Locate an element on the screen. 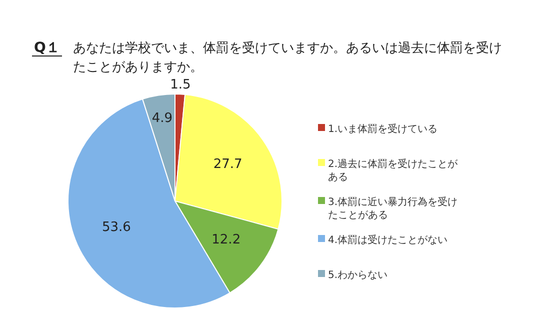 Image resolution: width=538 pixels, height=330 pixels. data-label: 4.9 is located at coordinates (162, 118).